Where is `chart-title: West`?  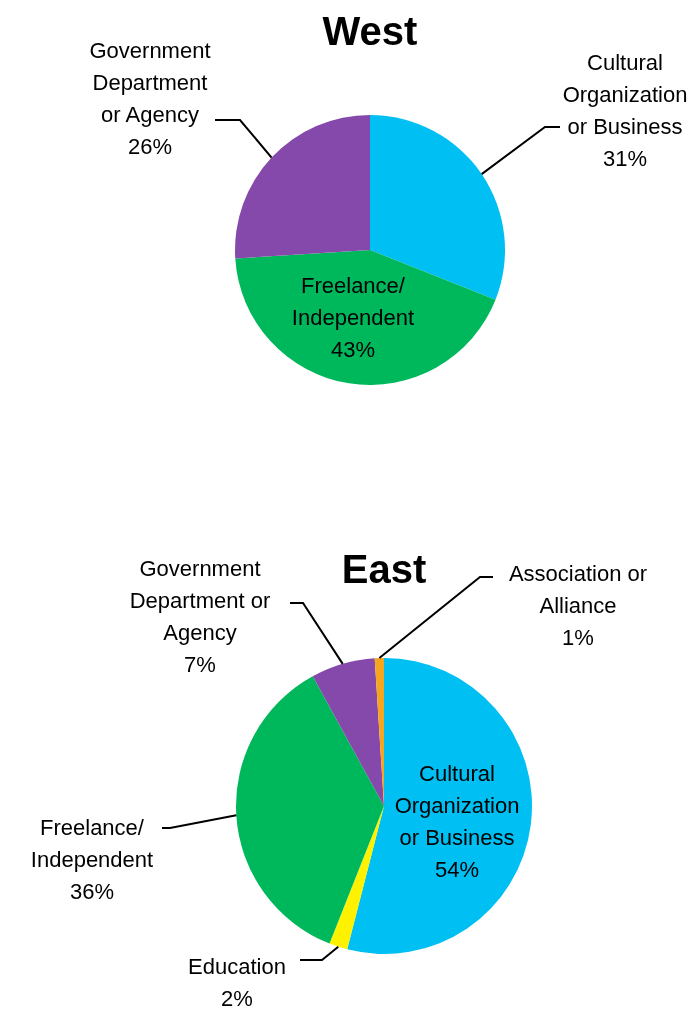 chart-title: West is located at coordinates (370, 31).